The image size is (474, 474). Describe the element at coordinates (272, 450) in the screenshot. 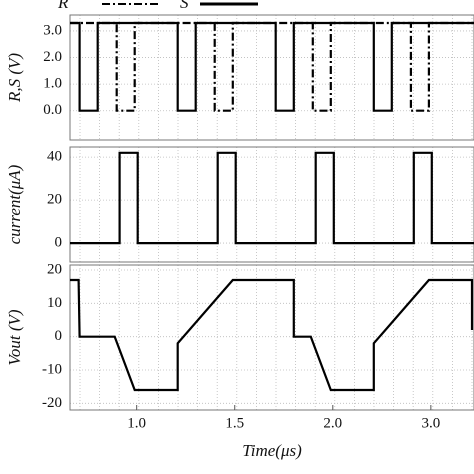

I see `x-axis-label: Time(μs)` at that location.